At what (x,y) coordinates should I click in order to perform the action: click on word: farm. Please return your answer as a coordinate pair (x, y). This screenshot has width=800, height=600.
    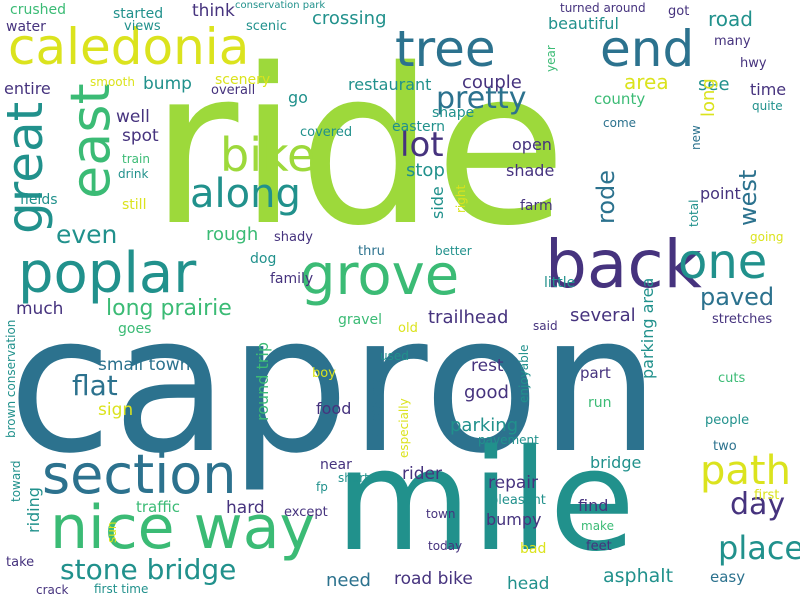
    Looking at the image, I should click on (536, 206).